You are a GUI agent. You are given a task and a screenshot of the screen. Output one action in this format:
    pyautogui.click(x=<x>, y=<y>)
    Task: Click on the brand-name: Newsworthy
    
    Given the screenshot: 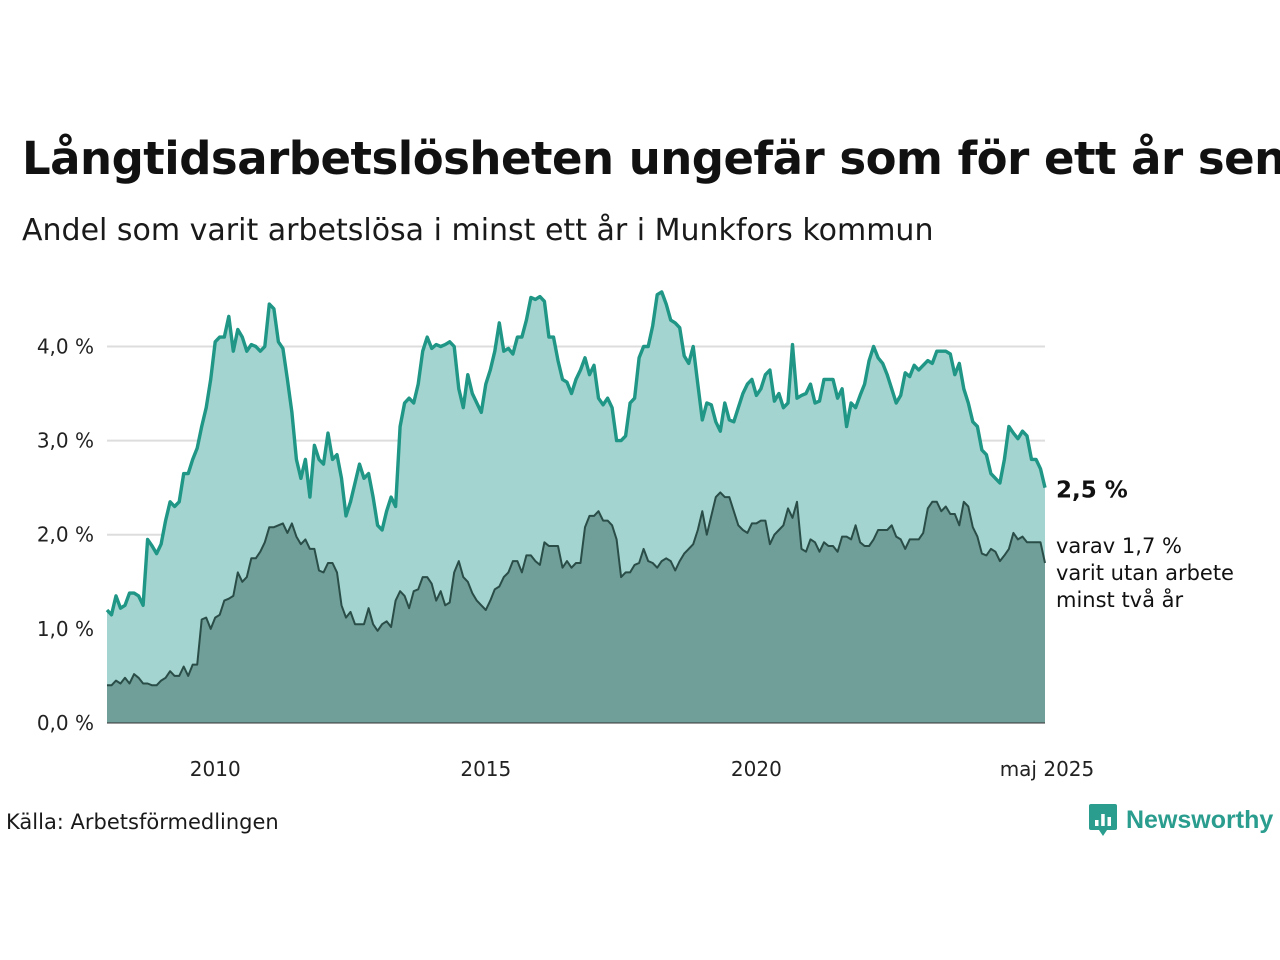 What is the action you would take?
    pyautogui.click(x=1200, y=819)
    